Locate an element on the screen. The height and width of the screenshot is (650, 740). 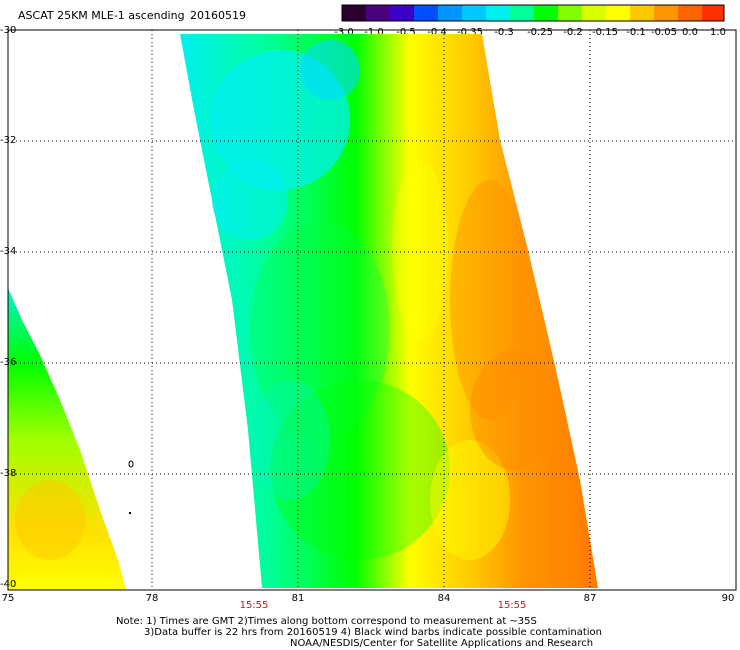
map-title: ASCAT 25KM MLE-1 ascending is located at coordinates (101, 15).